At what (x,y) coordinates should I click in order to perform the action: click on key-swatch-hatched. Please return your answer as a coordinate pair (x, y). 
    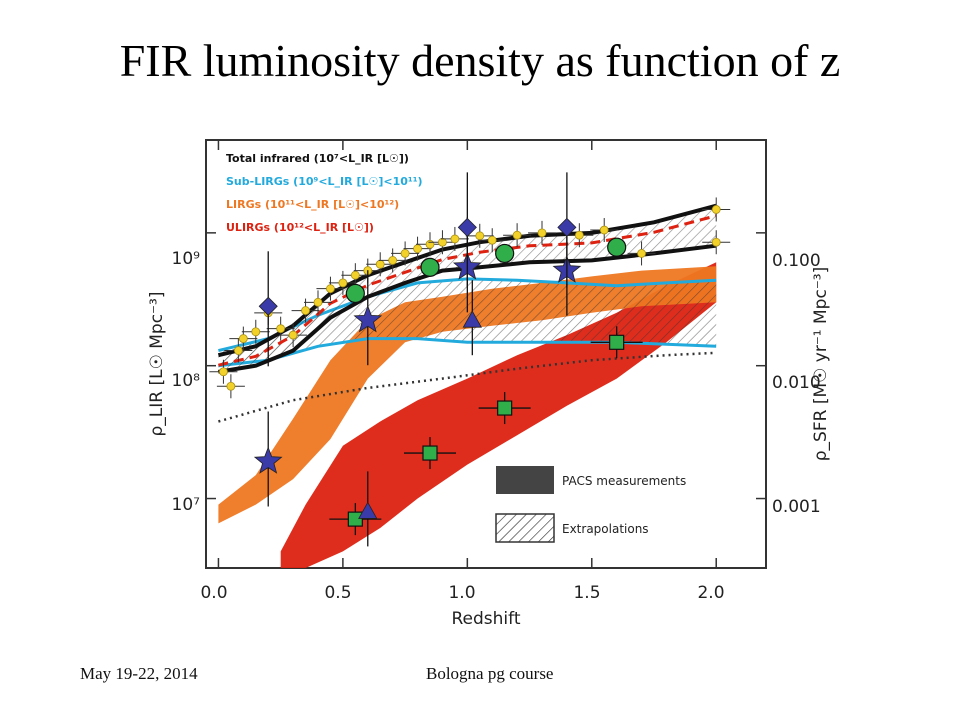
    Looking at the image, I should click on (525, 528).